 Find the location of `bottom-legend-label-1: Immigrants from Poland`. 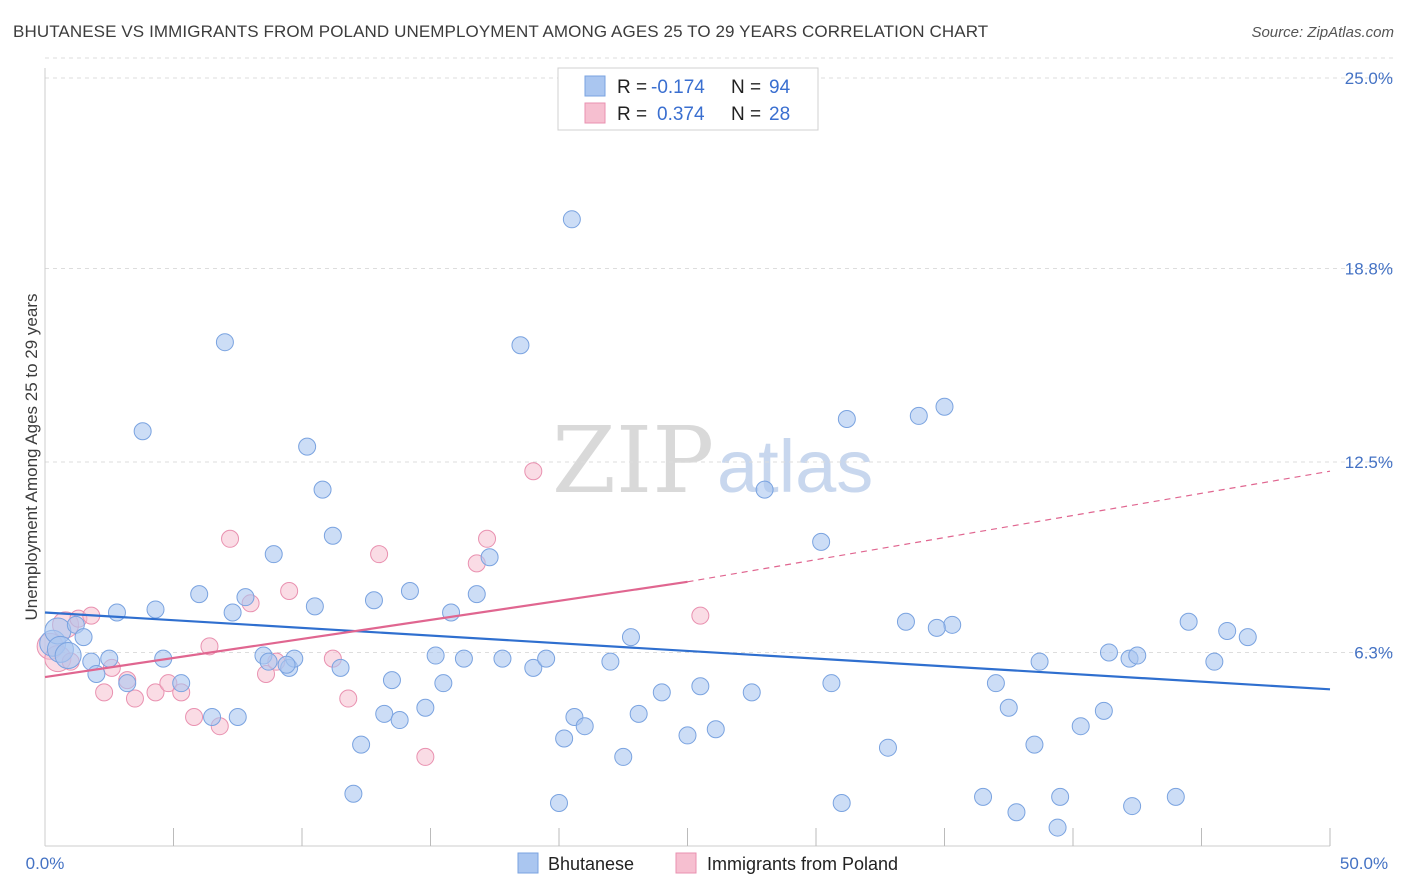

bottom-legend-label-1: Immigrants from Poland is located at coordinates (802, 864).